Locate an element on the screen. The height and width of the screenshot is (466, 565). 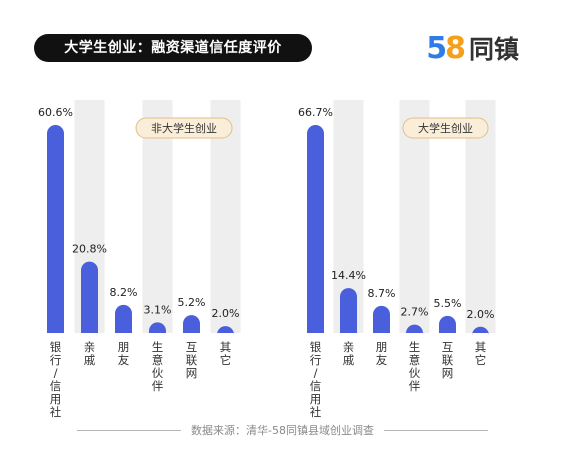
footer: 数据来源：清华-58同镇县域创业调查 is located at coordinates (282, 430).